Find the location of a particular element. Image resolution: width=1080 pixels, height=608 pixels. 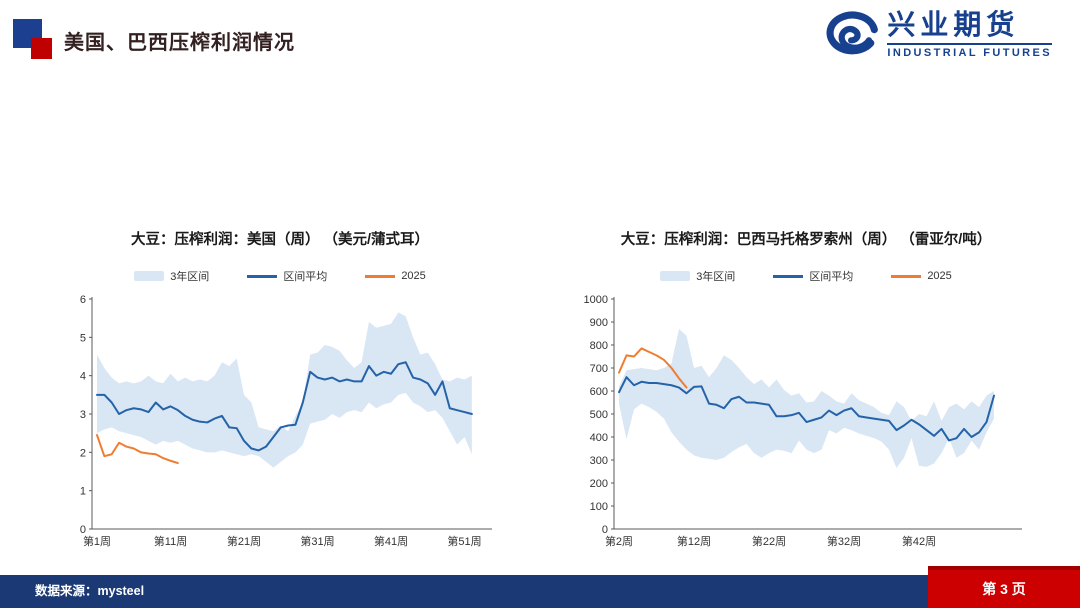

svg-text: 800 is located at coordinates (599, 346).